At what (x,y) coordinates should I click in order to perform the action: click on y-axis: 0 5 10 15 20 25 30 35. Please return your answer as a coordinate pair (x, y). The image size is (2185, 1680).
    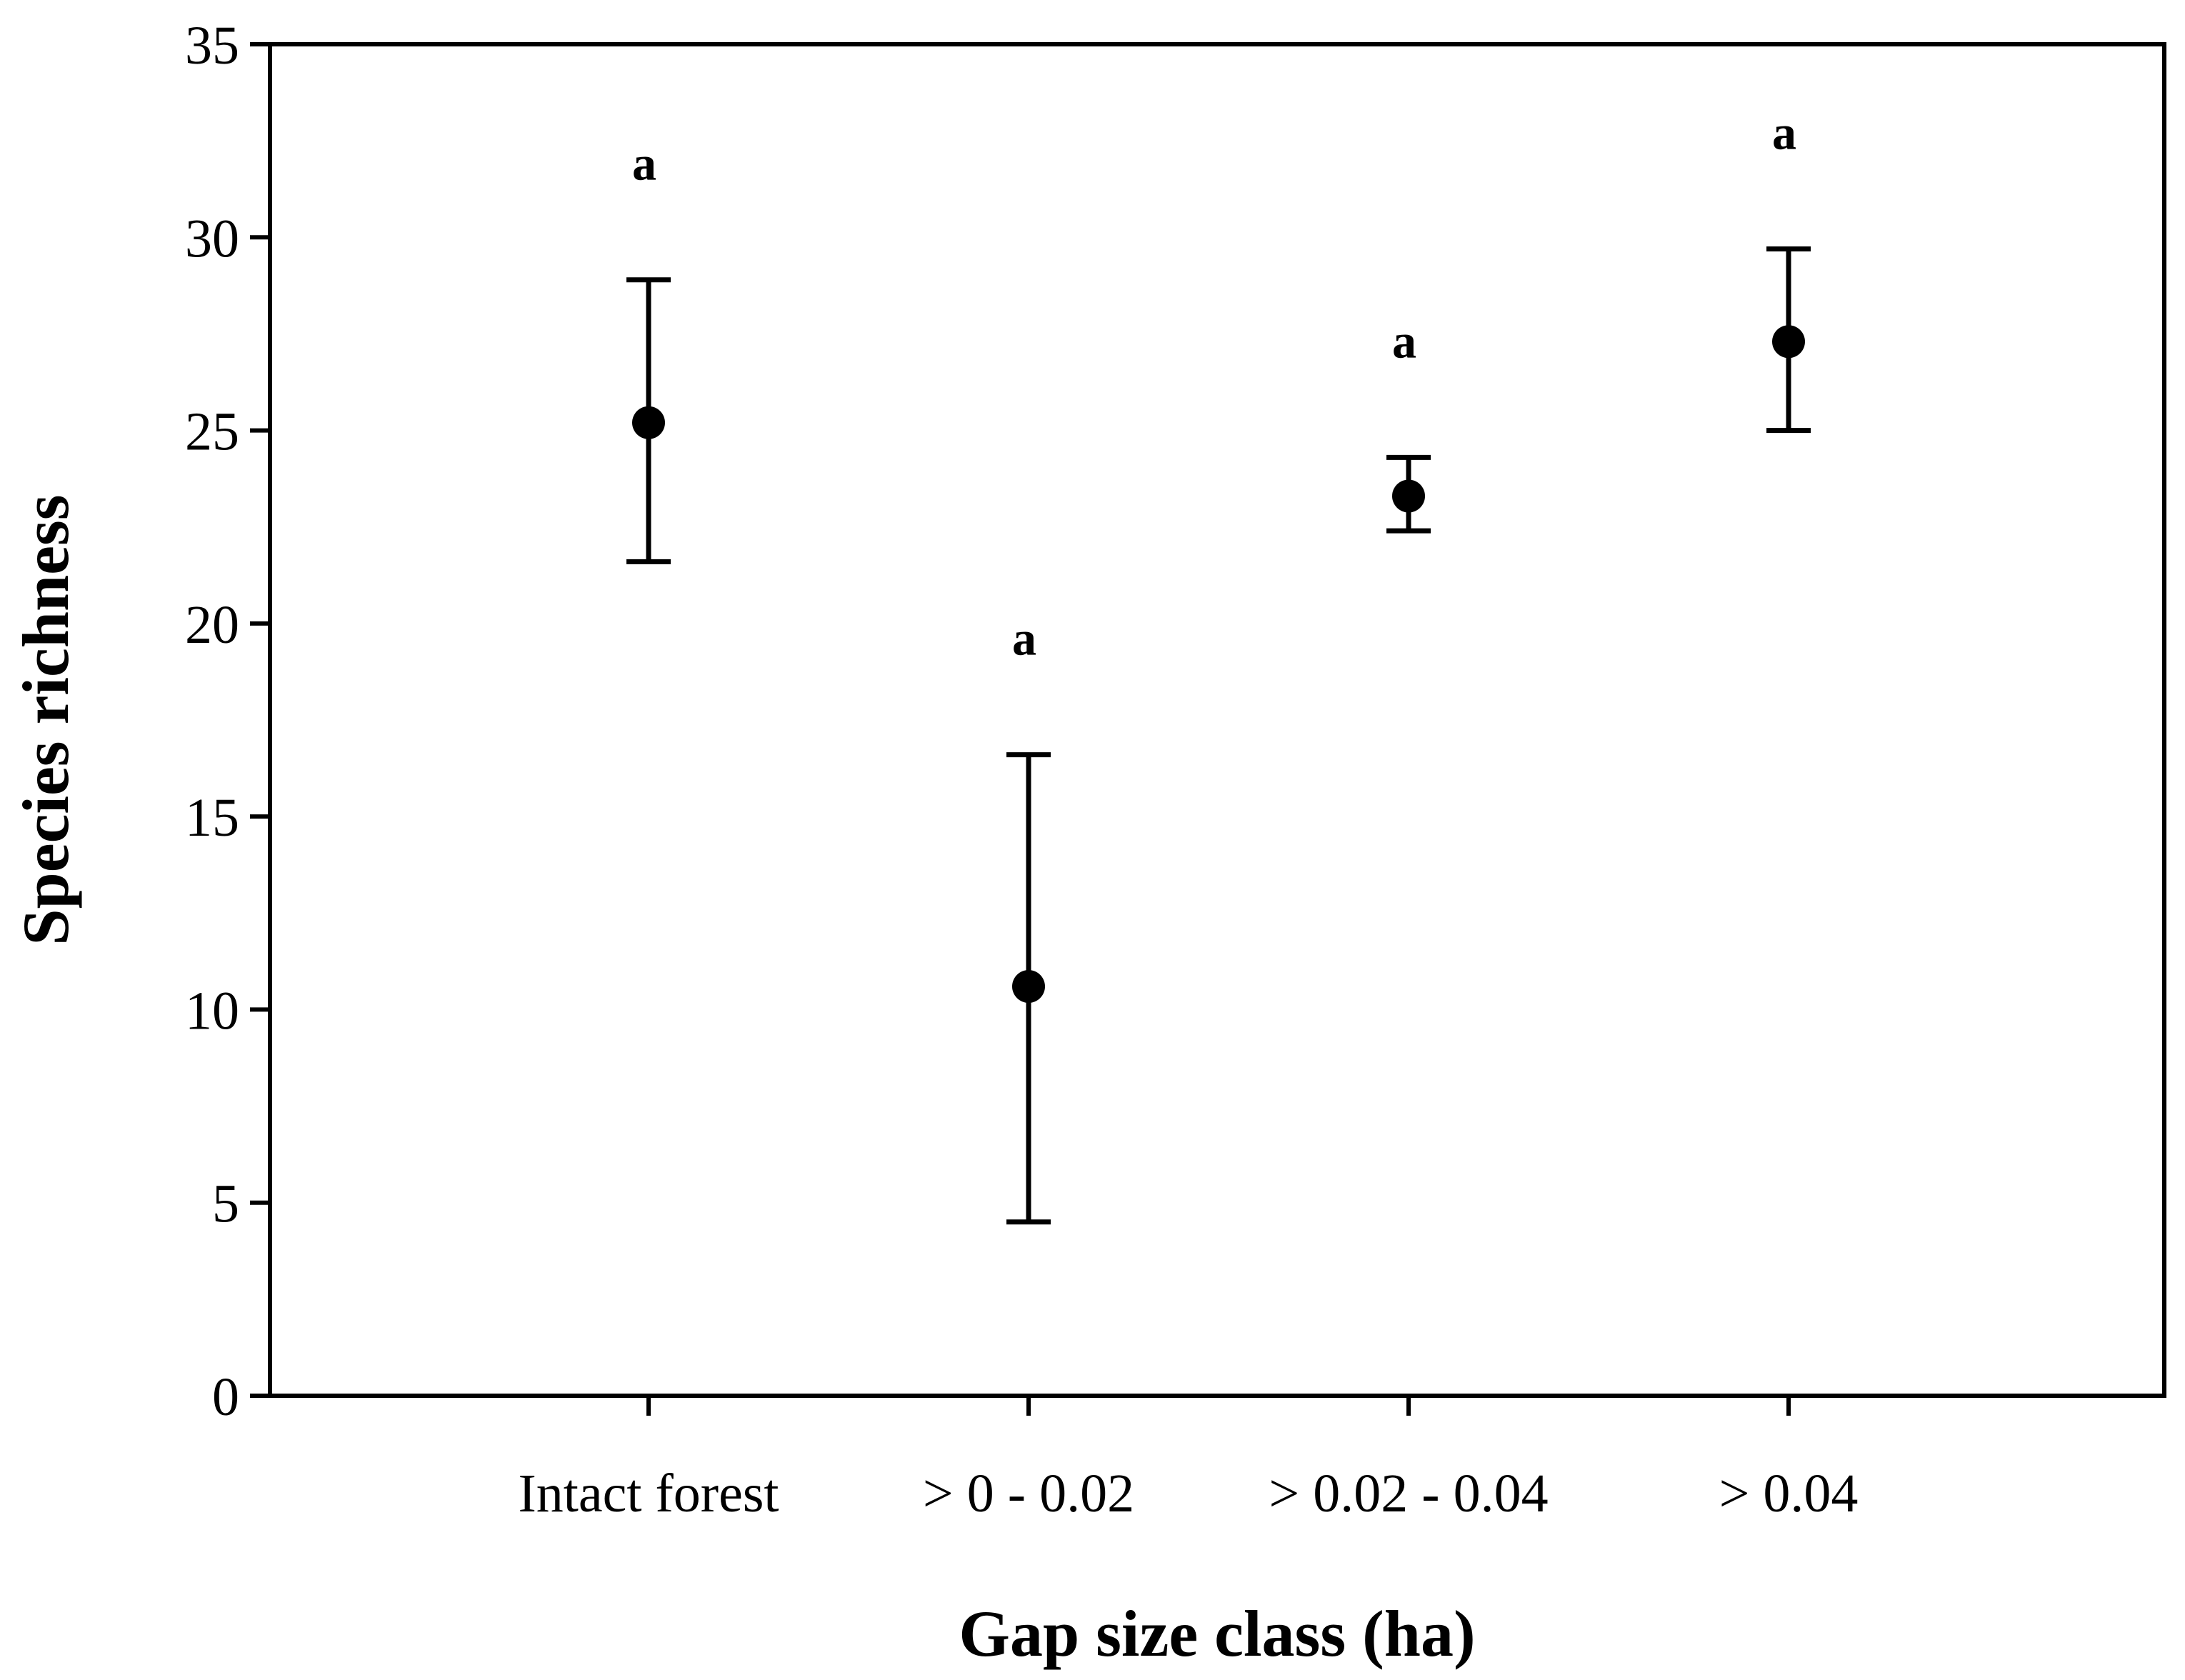
    Looking at the image, I should click on (227, 721).